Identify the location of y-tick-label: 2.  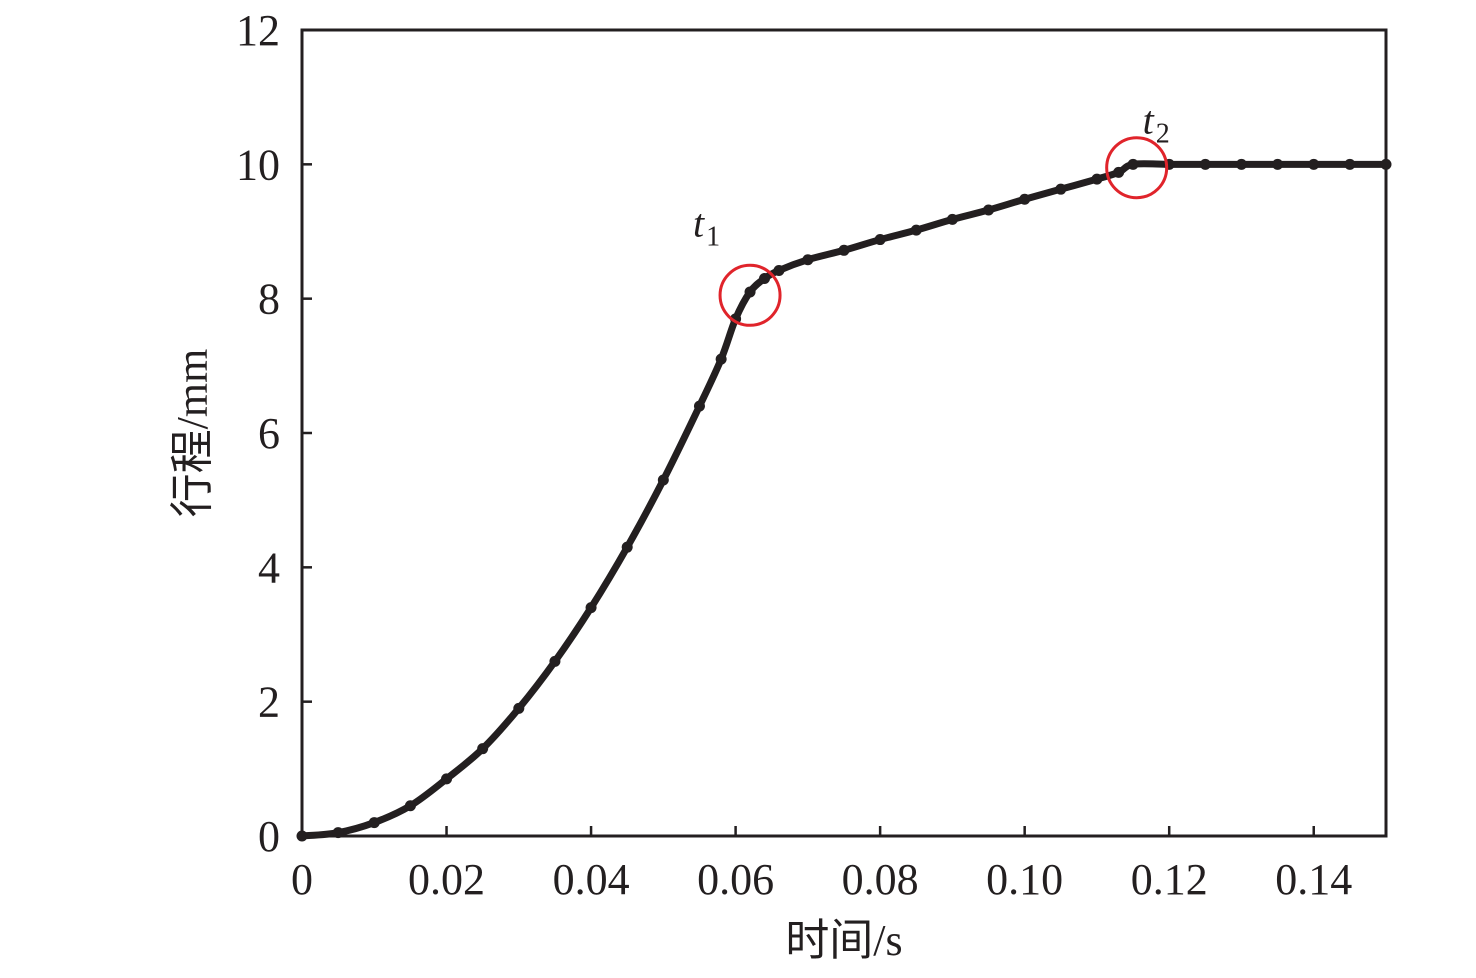
(269, 702).